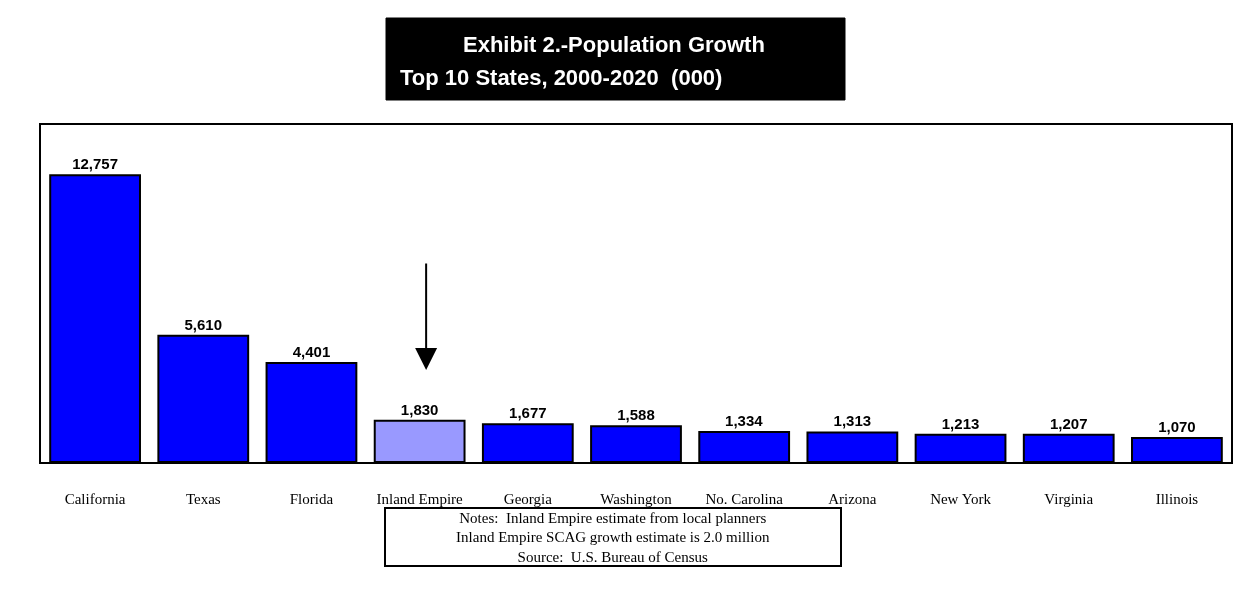  I want to click on data-label: 1,313, so click(852, 421).